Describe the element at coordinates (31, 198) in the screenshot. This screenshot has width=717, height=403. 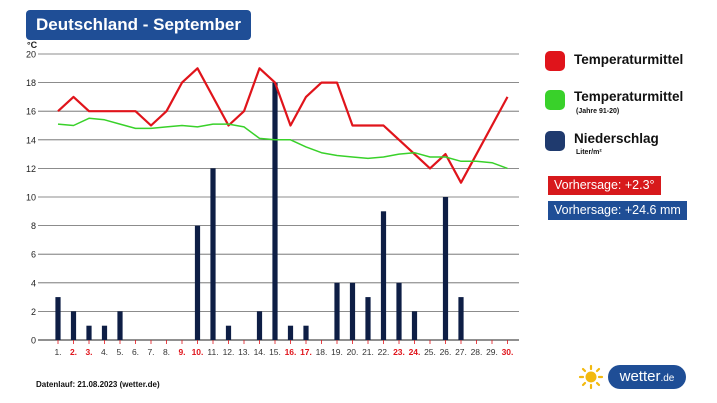
I see `y-tick-label: 10` at that location.